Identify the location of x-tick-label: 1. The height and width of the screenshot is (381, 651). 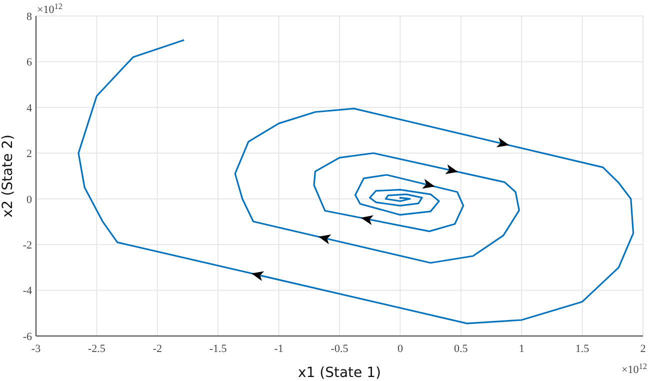
(521, 348).